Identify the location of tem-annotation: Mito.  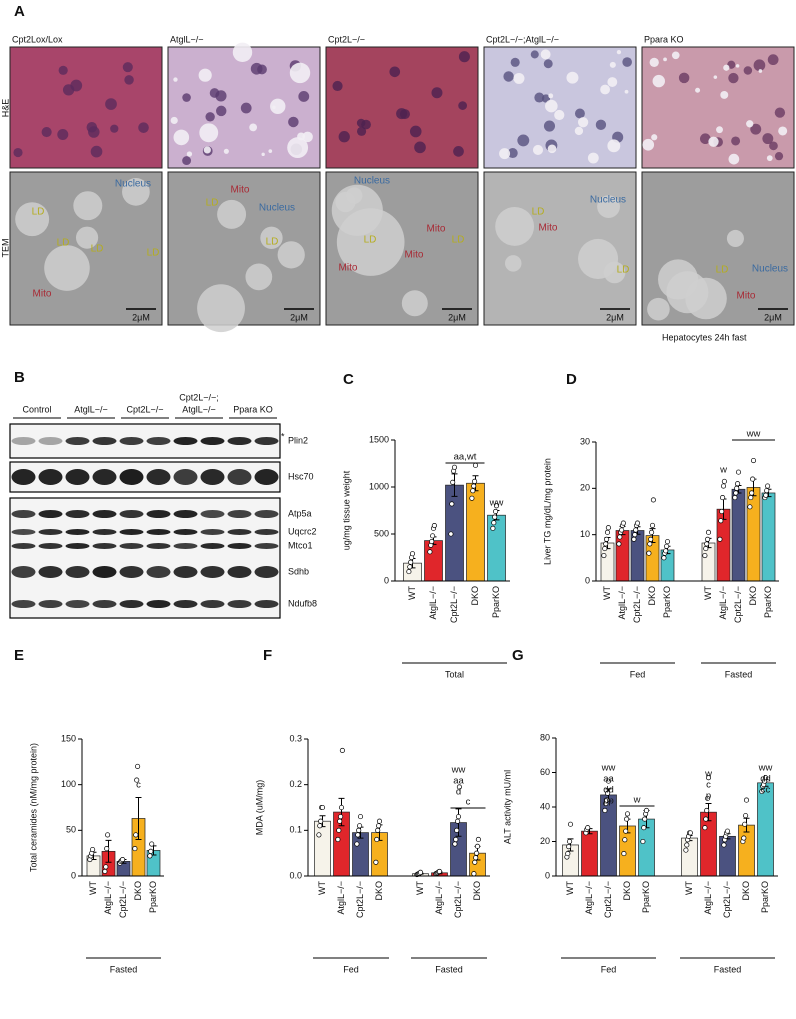
(348, 268).